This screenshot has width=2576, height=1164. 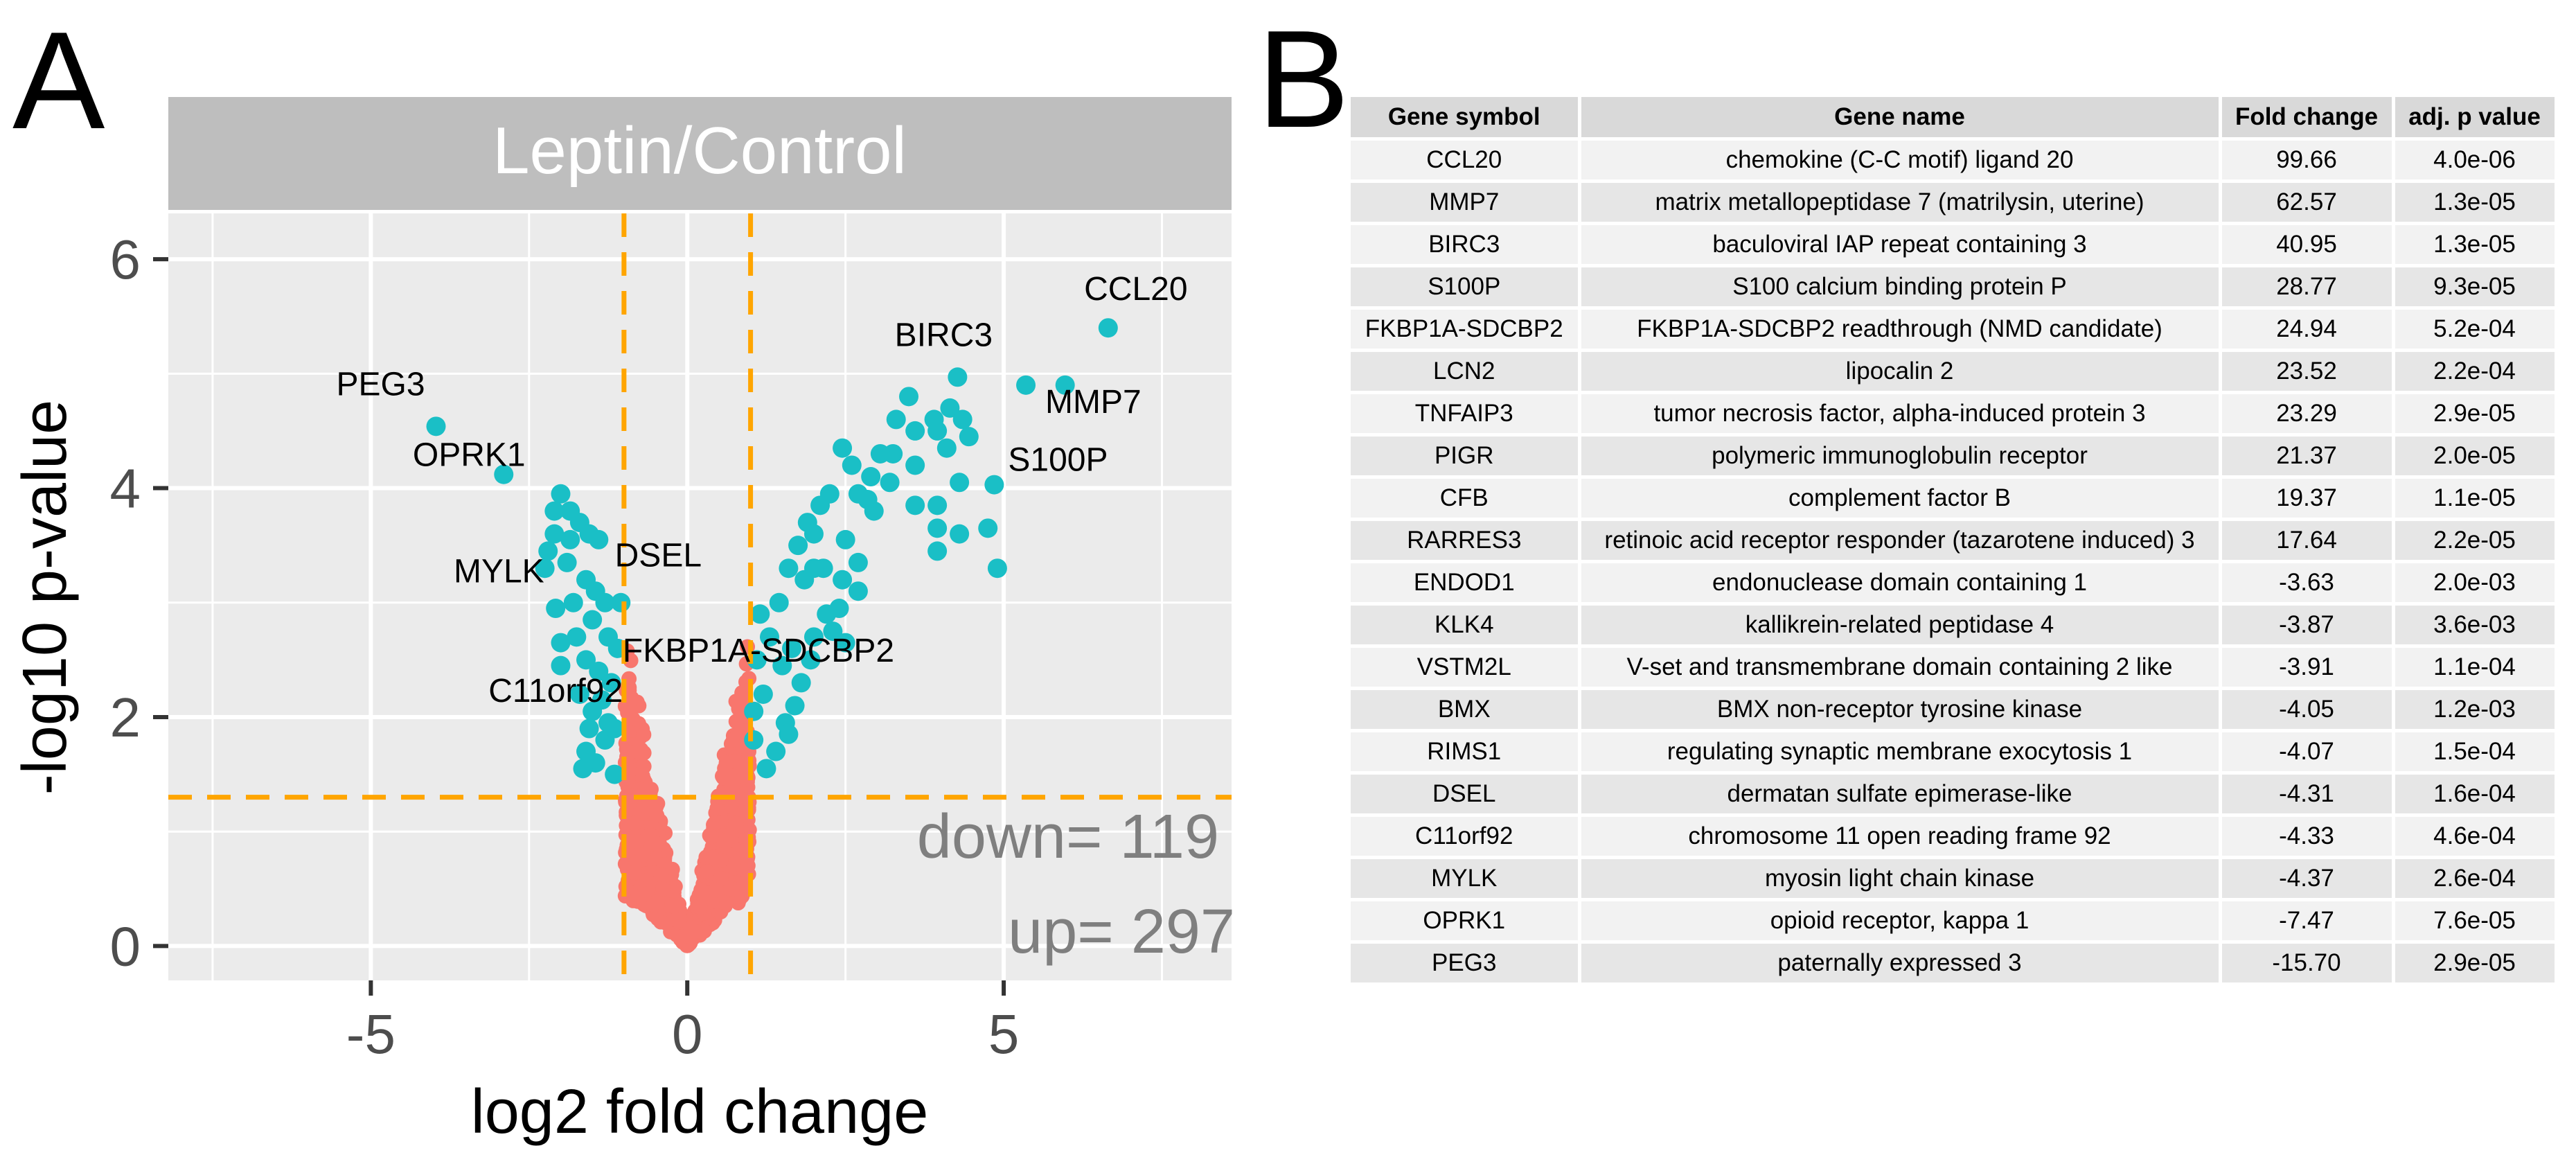 I want to click on x-axis-label: log2 fold change, so click(x=700, y=1112).